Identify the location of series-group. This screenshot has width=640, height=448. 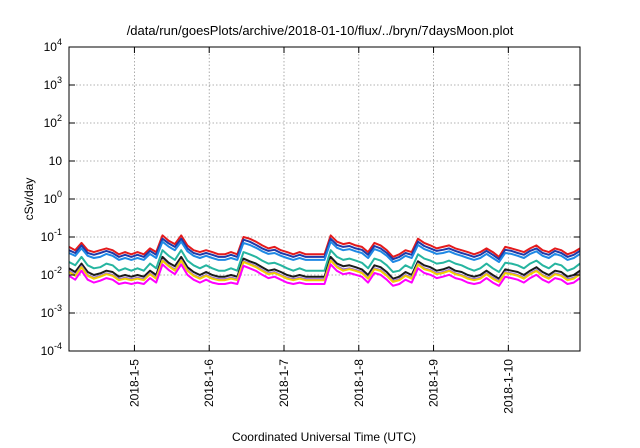
(324, 260).